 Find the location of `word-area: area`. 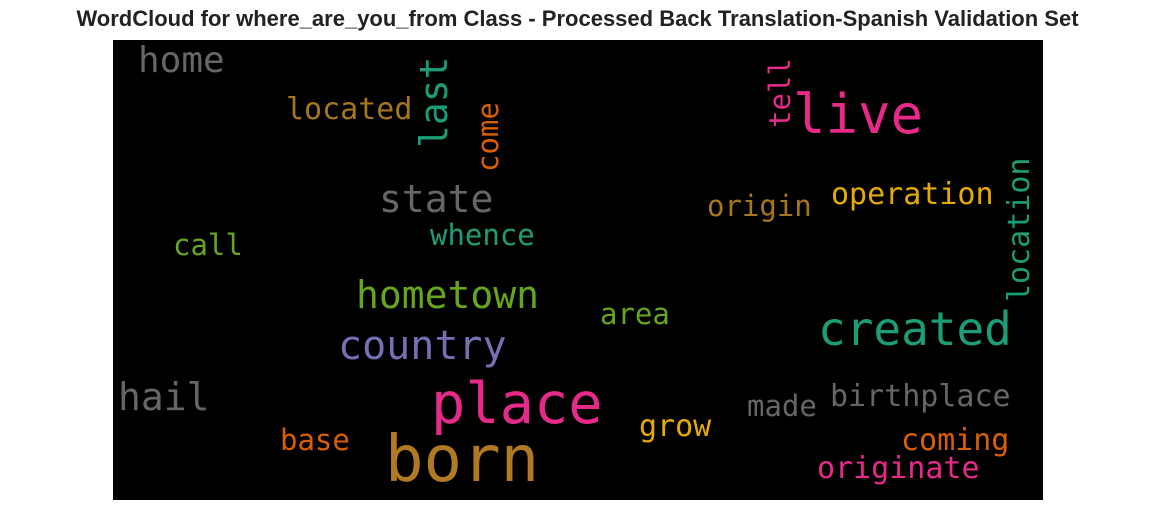

word-area: area is located at coordinates (635, 314).